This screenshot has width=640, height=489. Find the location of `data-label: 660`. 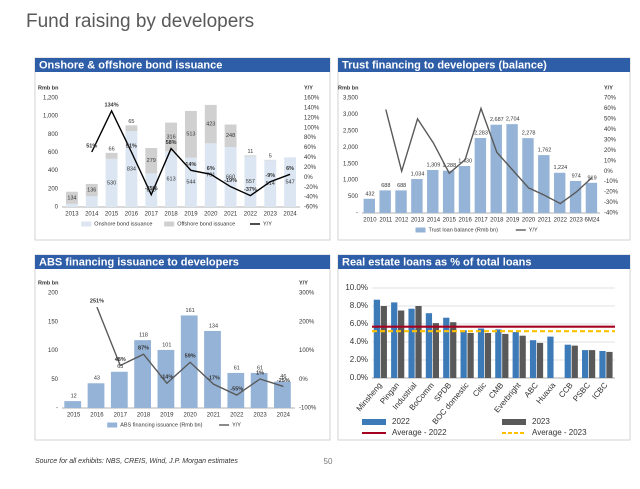

data-label: 660 is located at coordinates (230, 177).